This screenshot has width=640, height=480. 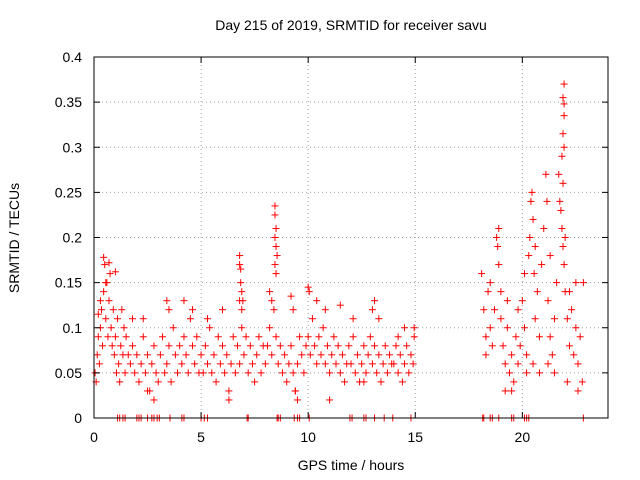 I want to click on x-tick-label: 10, so click(x=308, y=437).